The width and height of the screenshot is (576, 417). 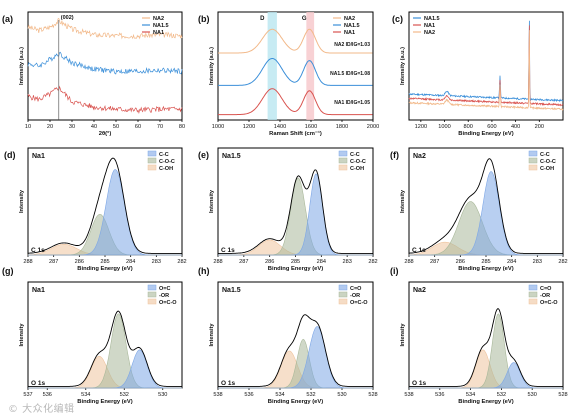 I want to click on fit-peak-C-O-C, so click(x=295, y=216).